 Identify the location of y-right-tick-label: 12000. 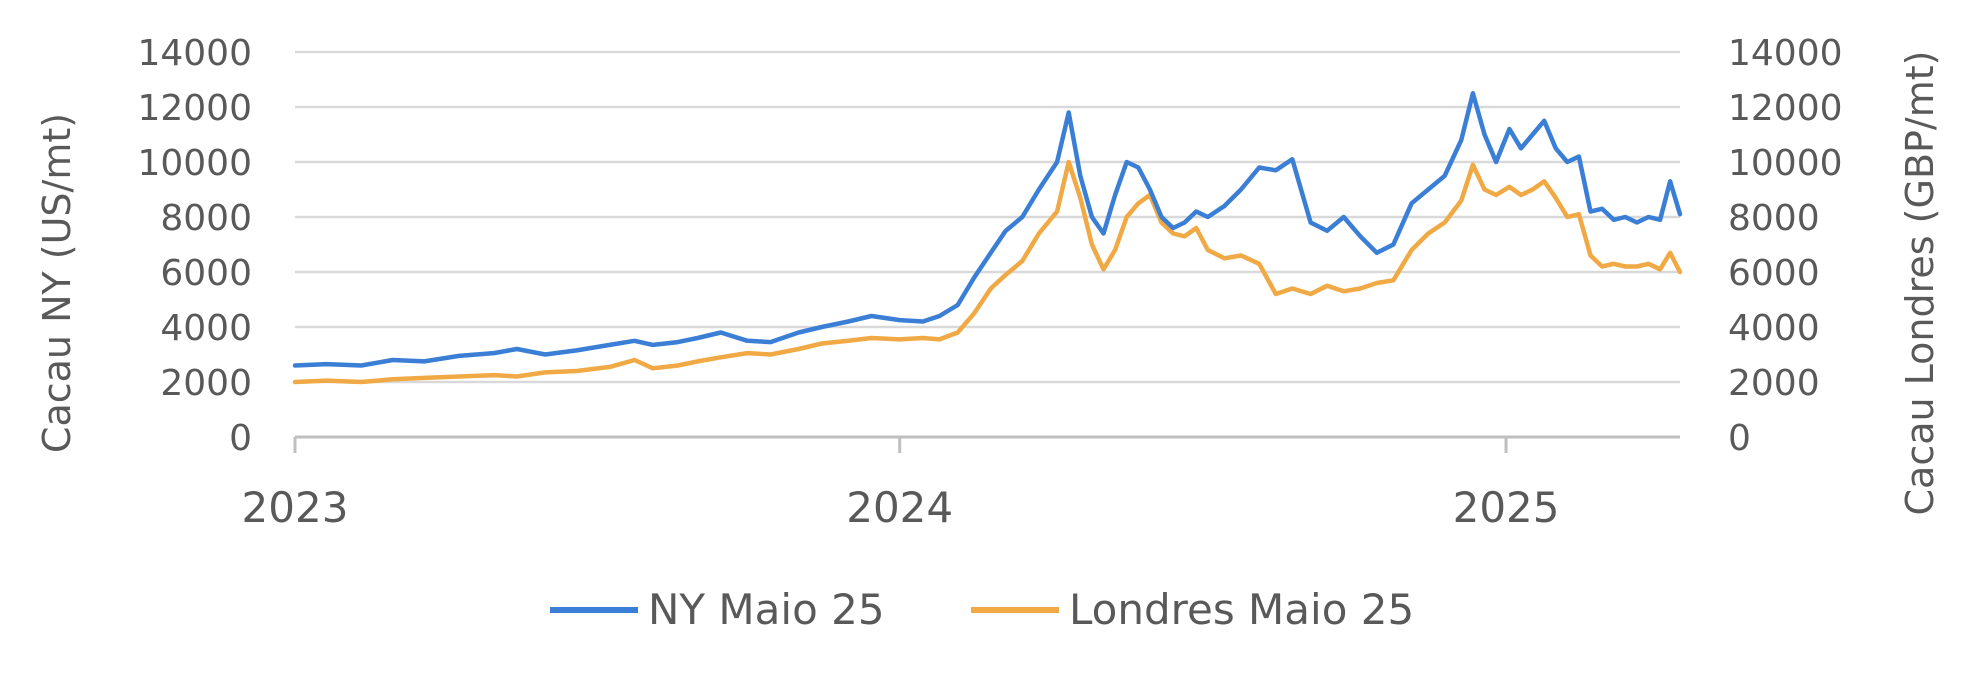
(1785, 108).